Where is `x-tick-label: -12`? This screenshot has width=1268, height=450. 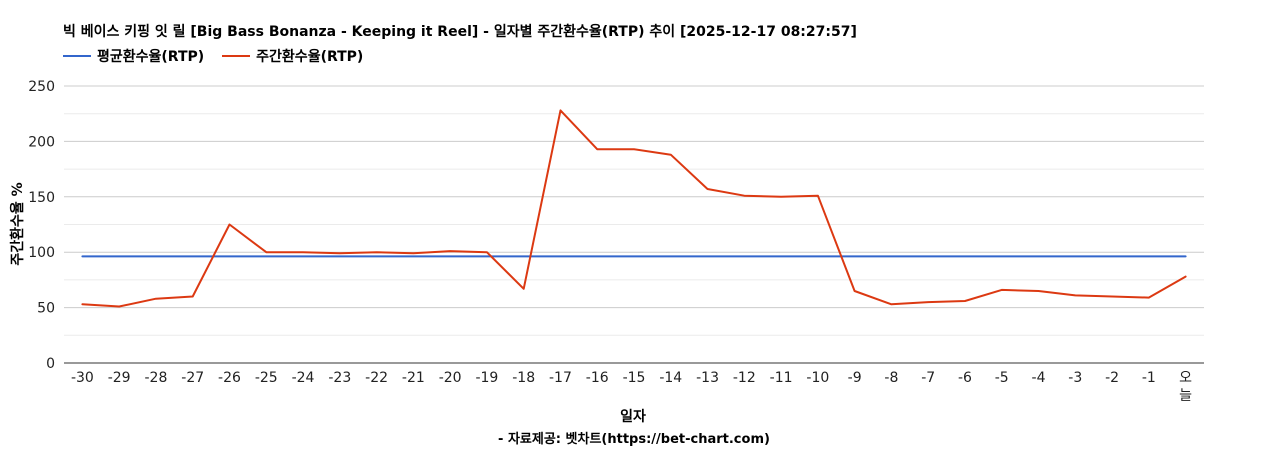
x-tick-label: -12 is located at coordinates (744, 378).